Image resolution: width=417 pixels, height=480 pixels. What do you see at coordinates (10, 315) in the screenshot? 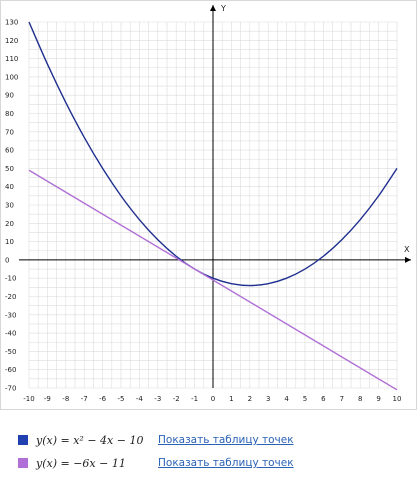
I see `y-tick-label: -30` at bounding box center [10, 315].